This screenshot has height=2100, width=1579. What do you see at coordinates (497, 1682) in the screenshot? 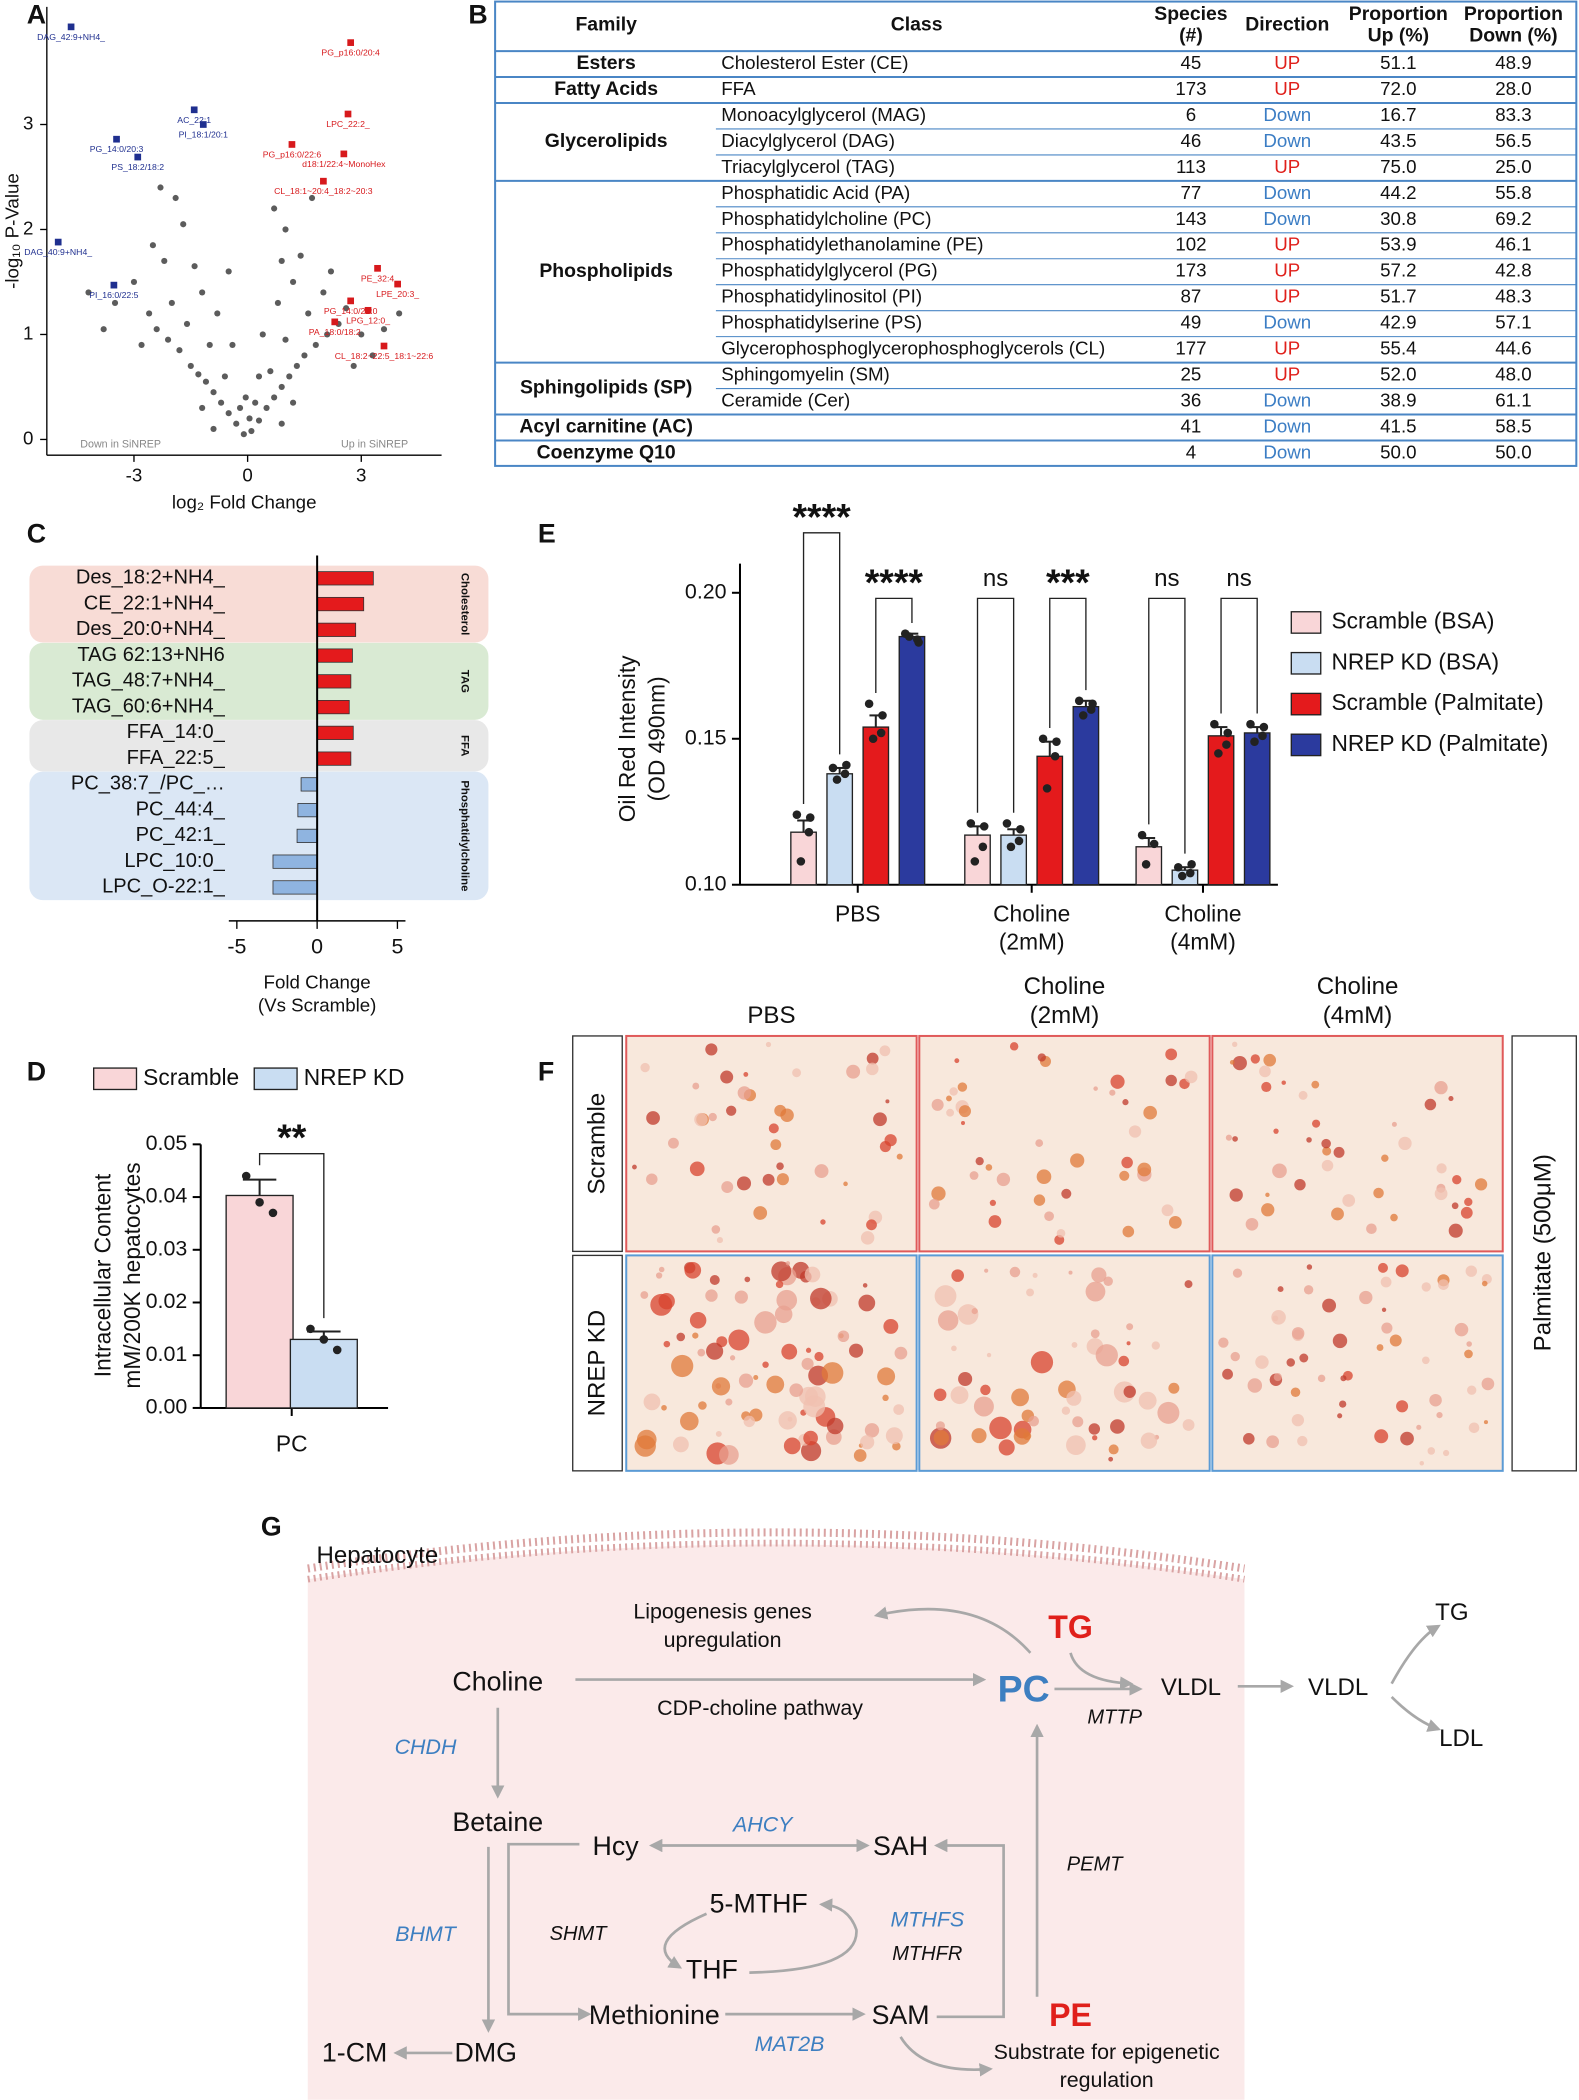
I see `text-line: Choline` at bounding box center [497, 1682].